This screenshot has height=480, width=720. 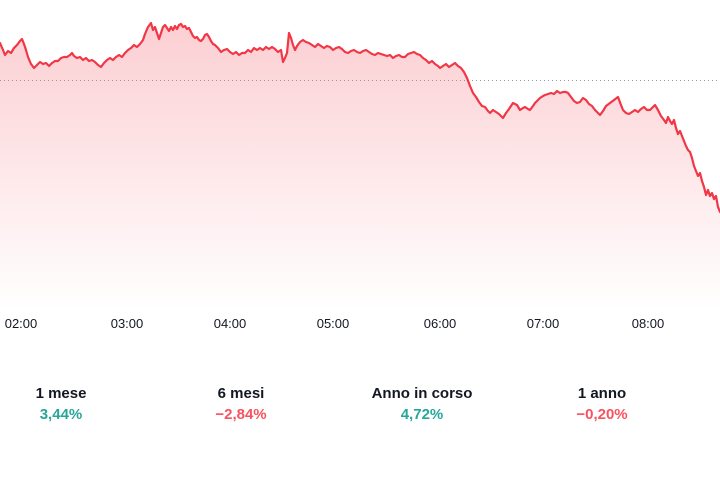 What do you see at coordinates (422, 404) in the screenshot?
I see `range-anno-in-corso: Anno in corso 4,72%` at bounding box center [422, 404].